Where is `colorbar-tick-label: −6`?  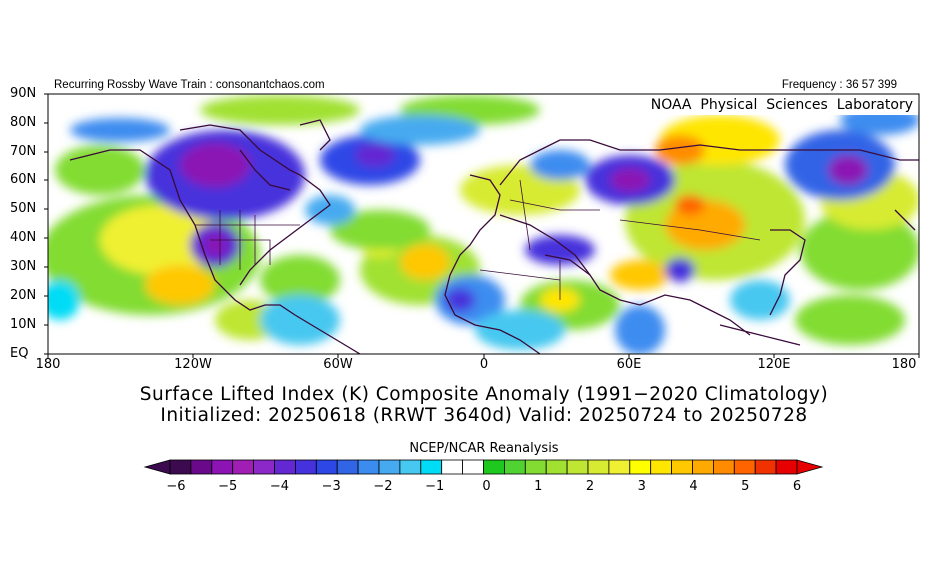
colorbar-tick-label: −6 is located at coordinates (176, 486).